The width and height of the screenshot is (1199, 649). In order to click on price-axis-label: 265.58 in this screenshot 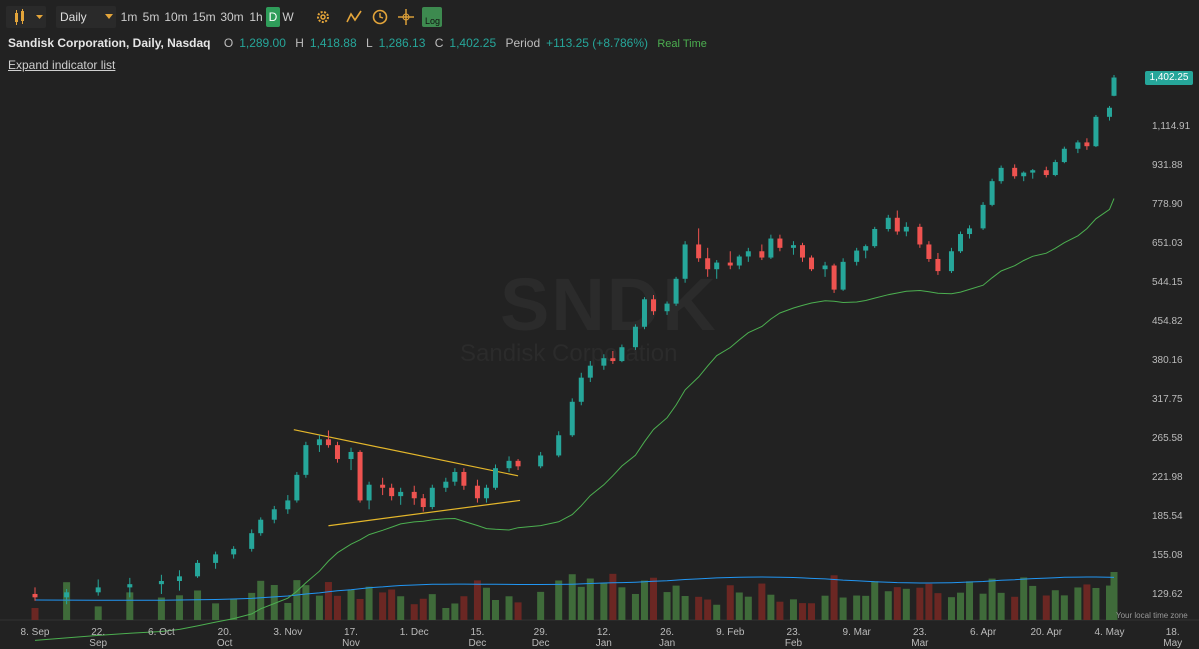, I will do `click(1167, 438)`.